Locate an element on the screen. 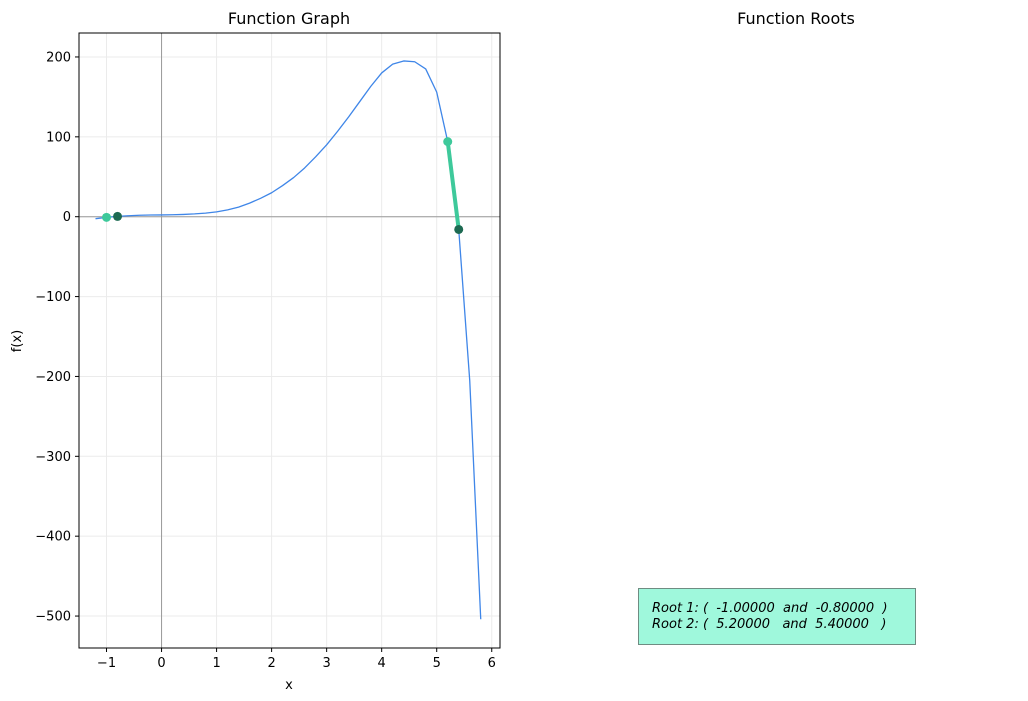 This screenshot has height=701, width=1028. x-tick-label: 2 is located at coordinates (271, 663).